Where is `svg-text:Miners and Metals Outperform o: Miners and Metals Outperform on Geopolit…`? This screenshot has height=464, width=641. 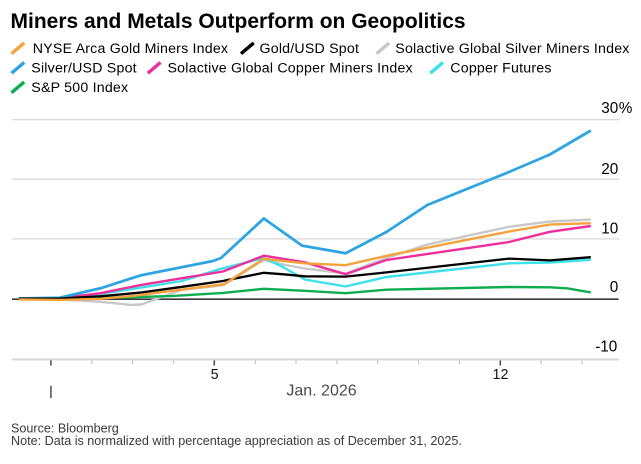 svg-text:Miners and Metals Outperform o: Miners and Metals Outperform on Geopolit… is located at coordinates (238, 21).